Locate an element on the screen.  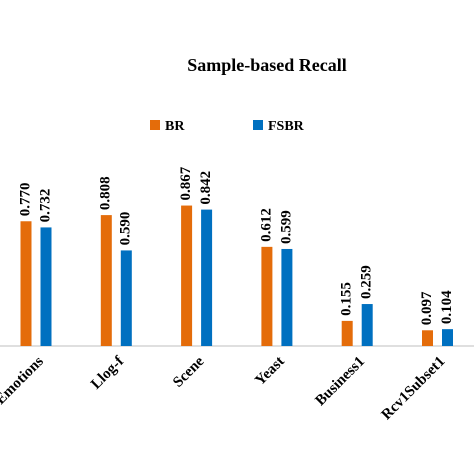
x-tick-label: Scene is located at coordinates (188, 371).